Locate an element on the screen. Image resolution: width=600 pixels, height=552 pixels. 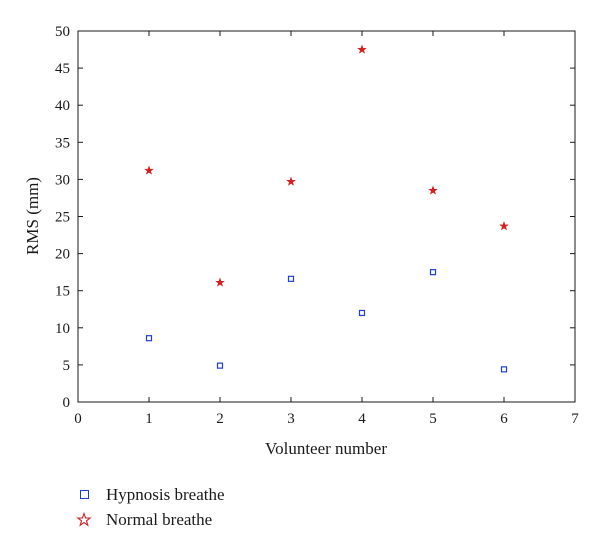
y-tick-label: 40 is located at coordinates (62, 106).